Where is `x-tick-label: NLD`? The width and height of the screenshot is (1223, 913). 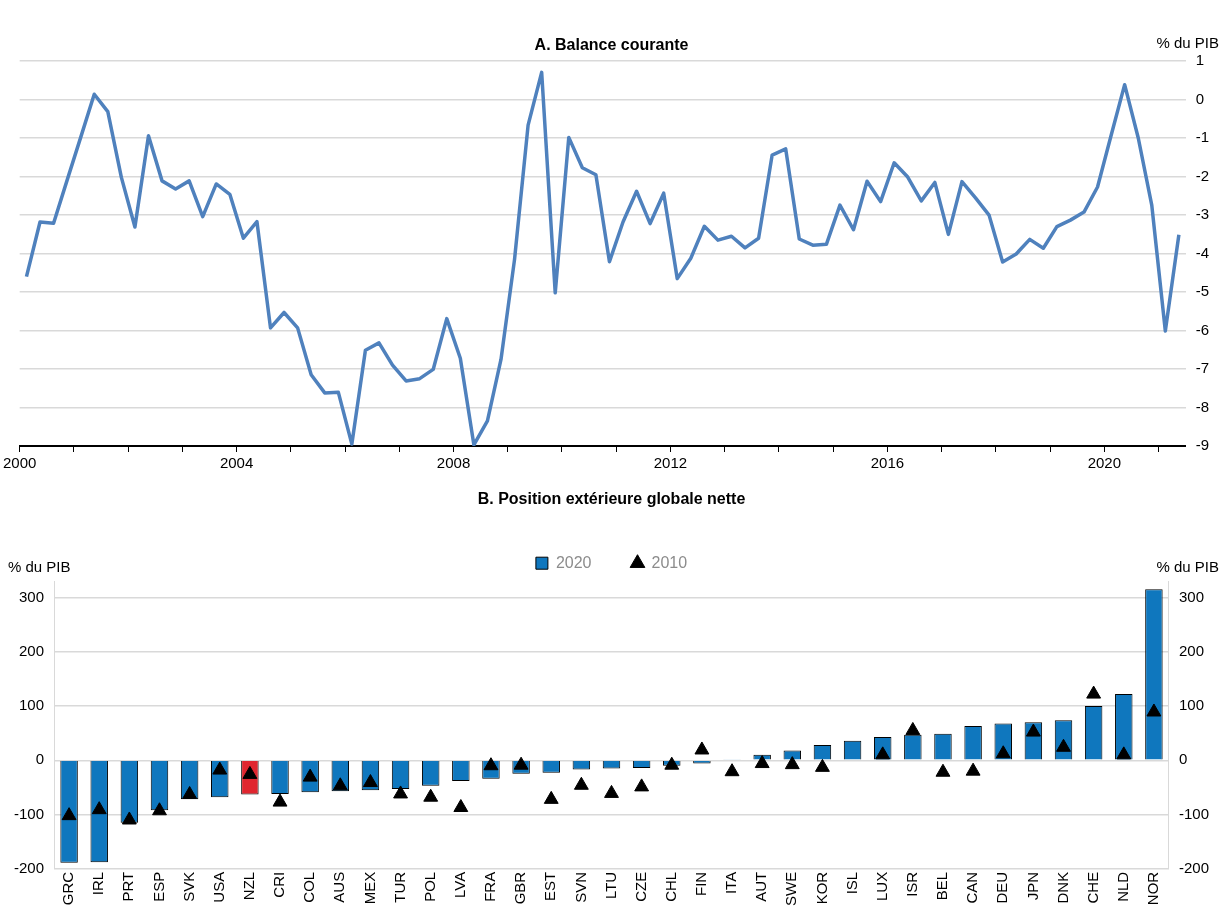 x-tick-label: NLD is located at coordinates (1122, 886).